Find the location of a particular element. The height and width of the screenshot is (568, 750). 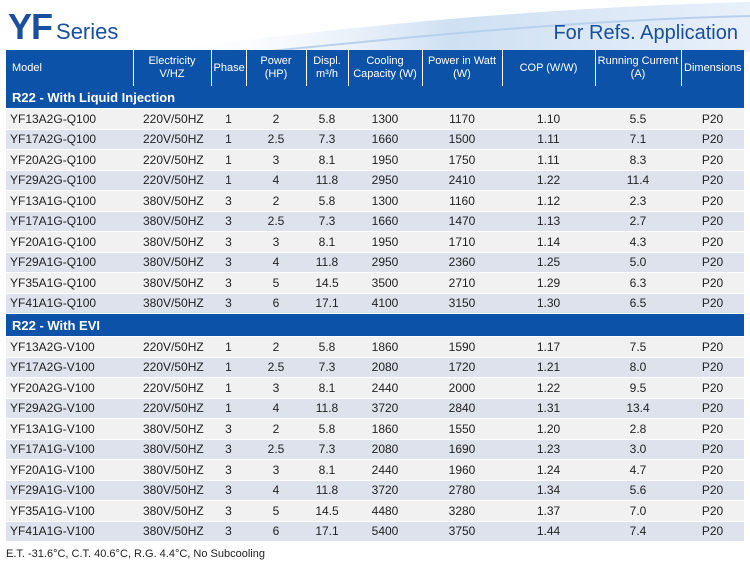

cell-running-current: 5.5 is located at coordinates (638, 119).